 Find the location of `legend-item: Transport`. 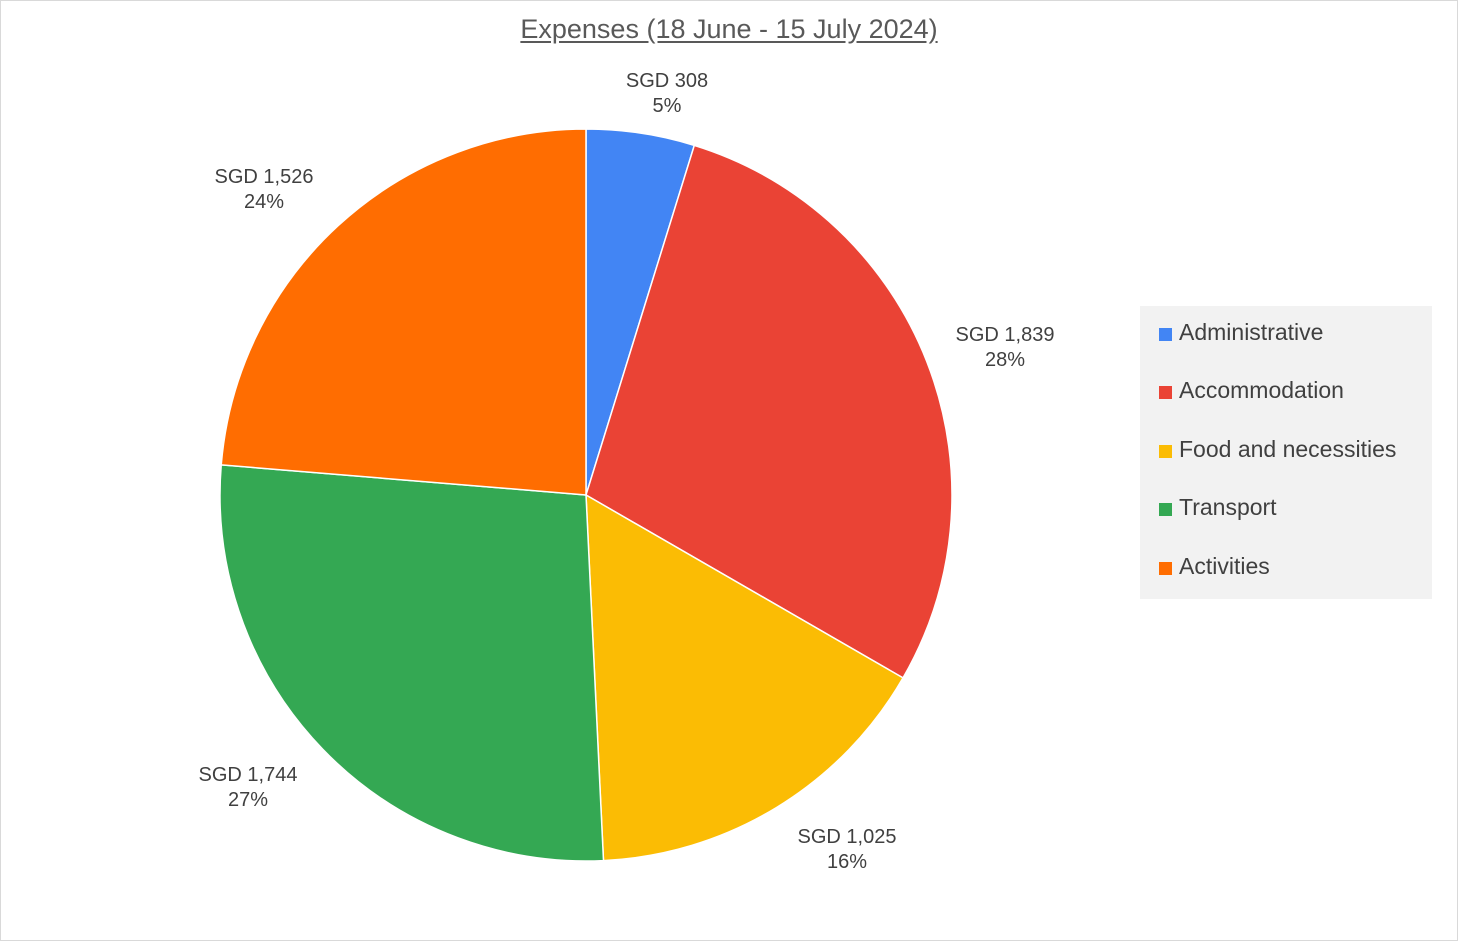

legend-item: Transport is located at coordinates (1286, 523).